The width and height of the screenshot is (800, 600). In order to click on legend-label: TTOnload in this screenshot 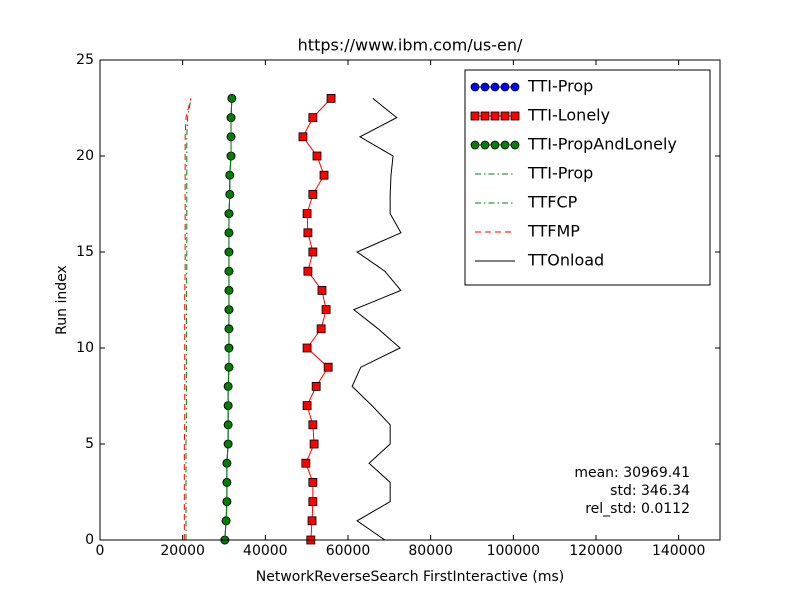, I will do `click(565, 260)`.